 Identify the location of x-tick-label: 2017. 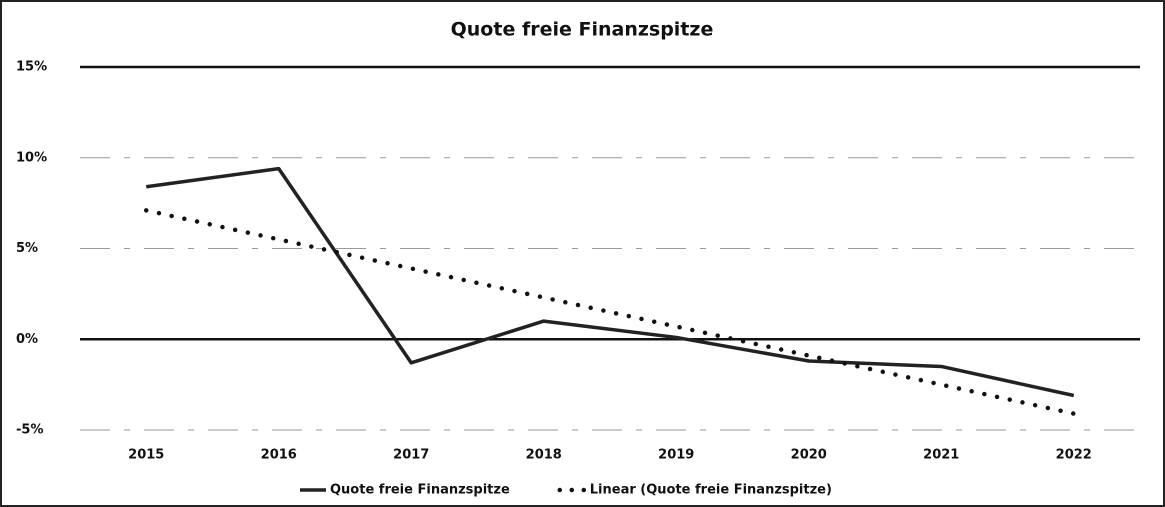
(411, 455).